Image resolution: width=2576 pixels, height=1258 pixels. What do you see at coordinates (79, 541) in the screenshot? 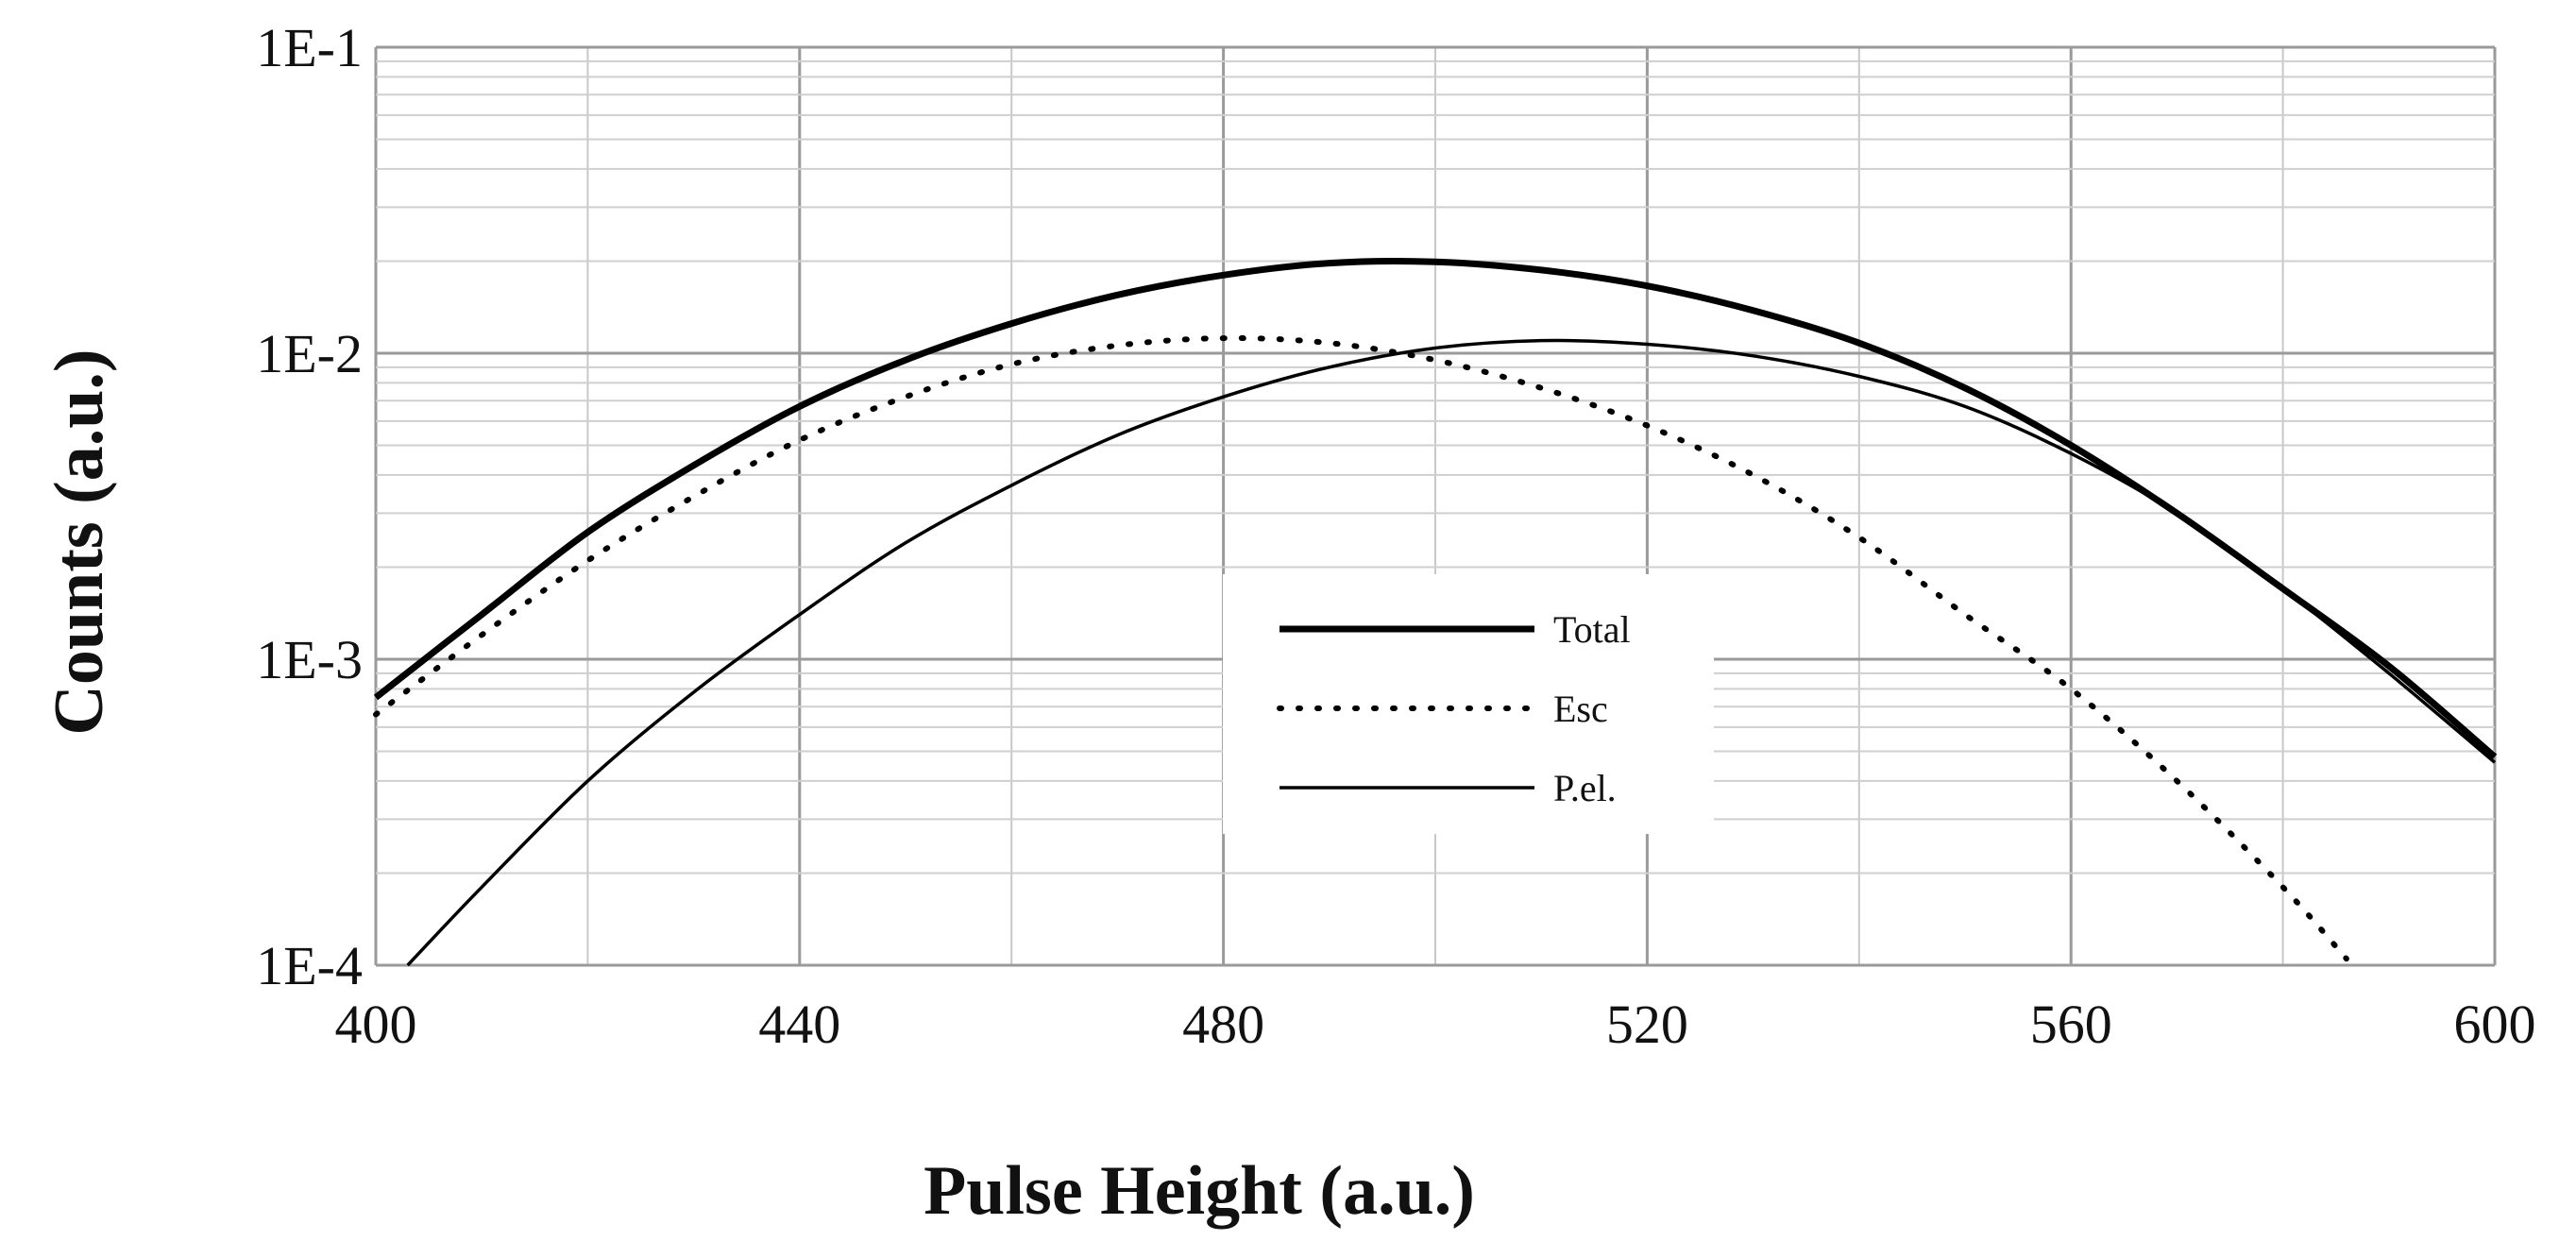
I see `y-axis-title: Counts (a.u.)` at bounding box center [79, 541].